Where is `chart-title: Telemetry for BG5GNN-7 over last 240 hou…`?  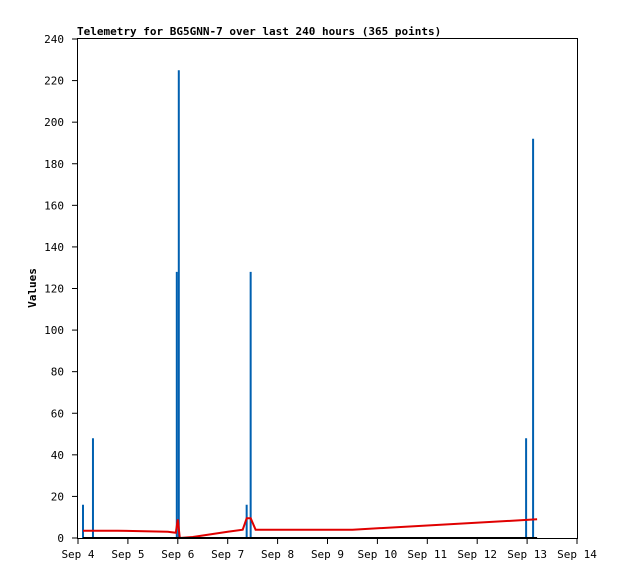
chart-title: Telemetry for BG5GNN-7 over last 240 hou… is located at coordinates (259, 31).